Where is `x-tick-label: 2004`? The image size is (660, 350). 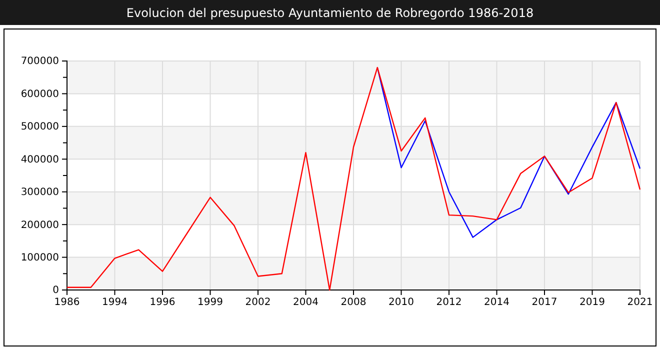 x-tick-label: 2004 is located at coordinates (305, 302).